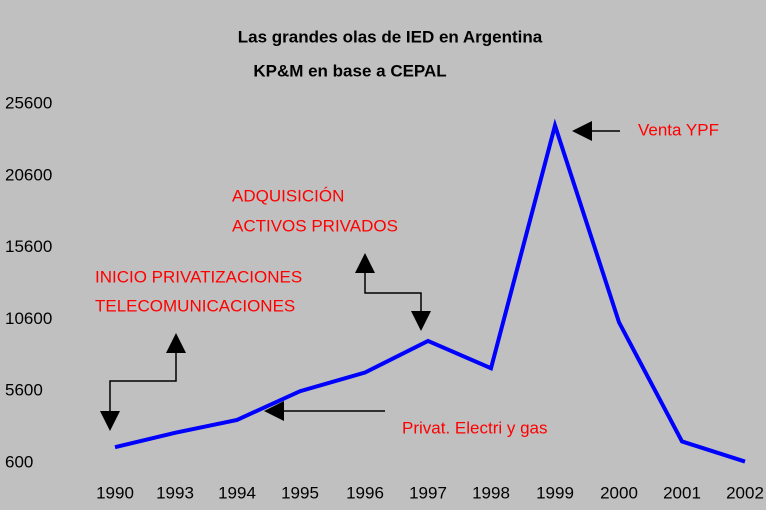 This screenshot has height=510, width=766. What do you see at coordinates (115, 492) in the screenshot?
I see `x-tick-label: 1990` at bounding box center [115, 492].